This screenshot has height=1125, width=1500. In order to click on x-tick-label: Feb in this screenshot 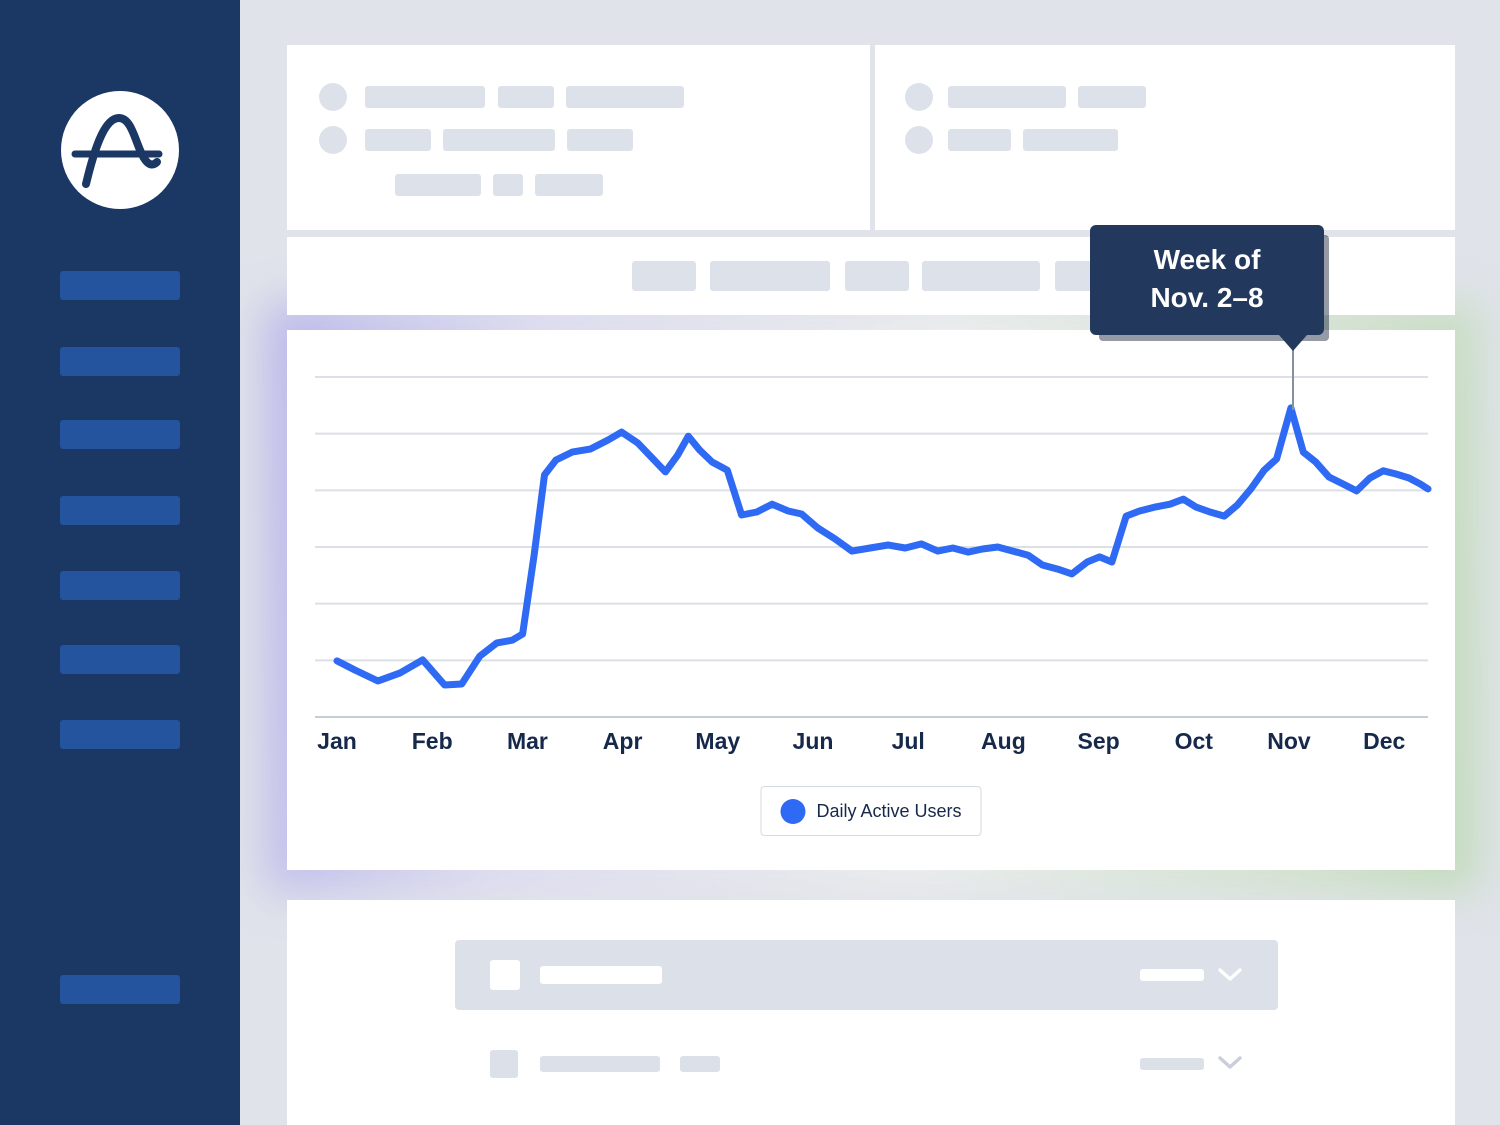, I will do `click(432, 741)`.